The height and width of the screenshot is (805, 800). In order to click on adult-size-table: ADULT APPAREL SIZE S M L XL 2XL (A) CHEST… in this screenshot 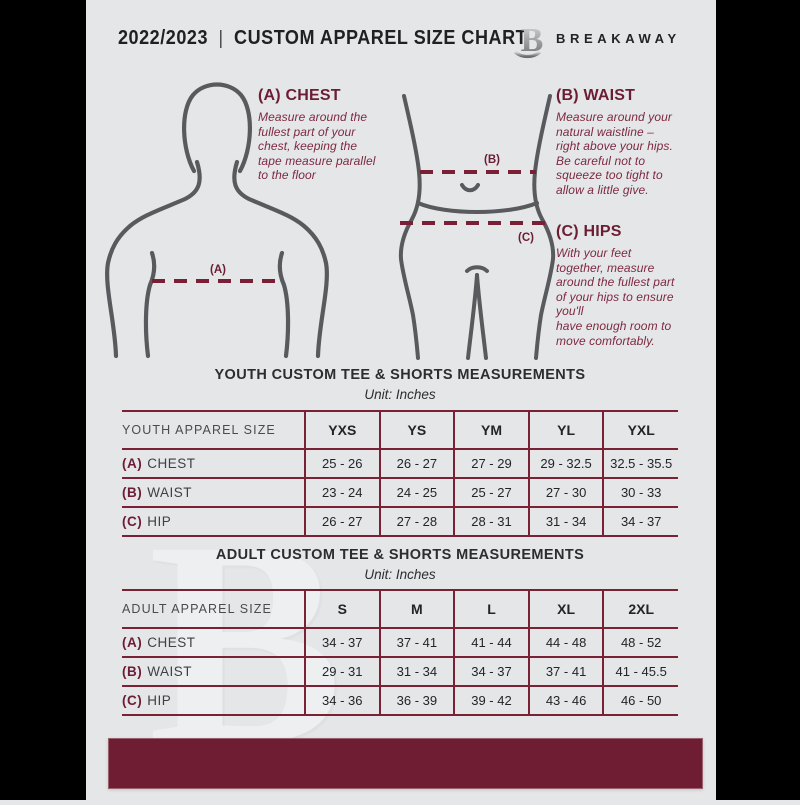, I will do `click(400, 652)`.